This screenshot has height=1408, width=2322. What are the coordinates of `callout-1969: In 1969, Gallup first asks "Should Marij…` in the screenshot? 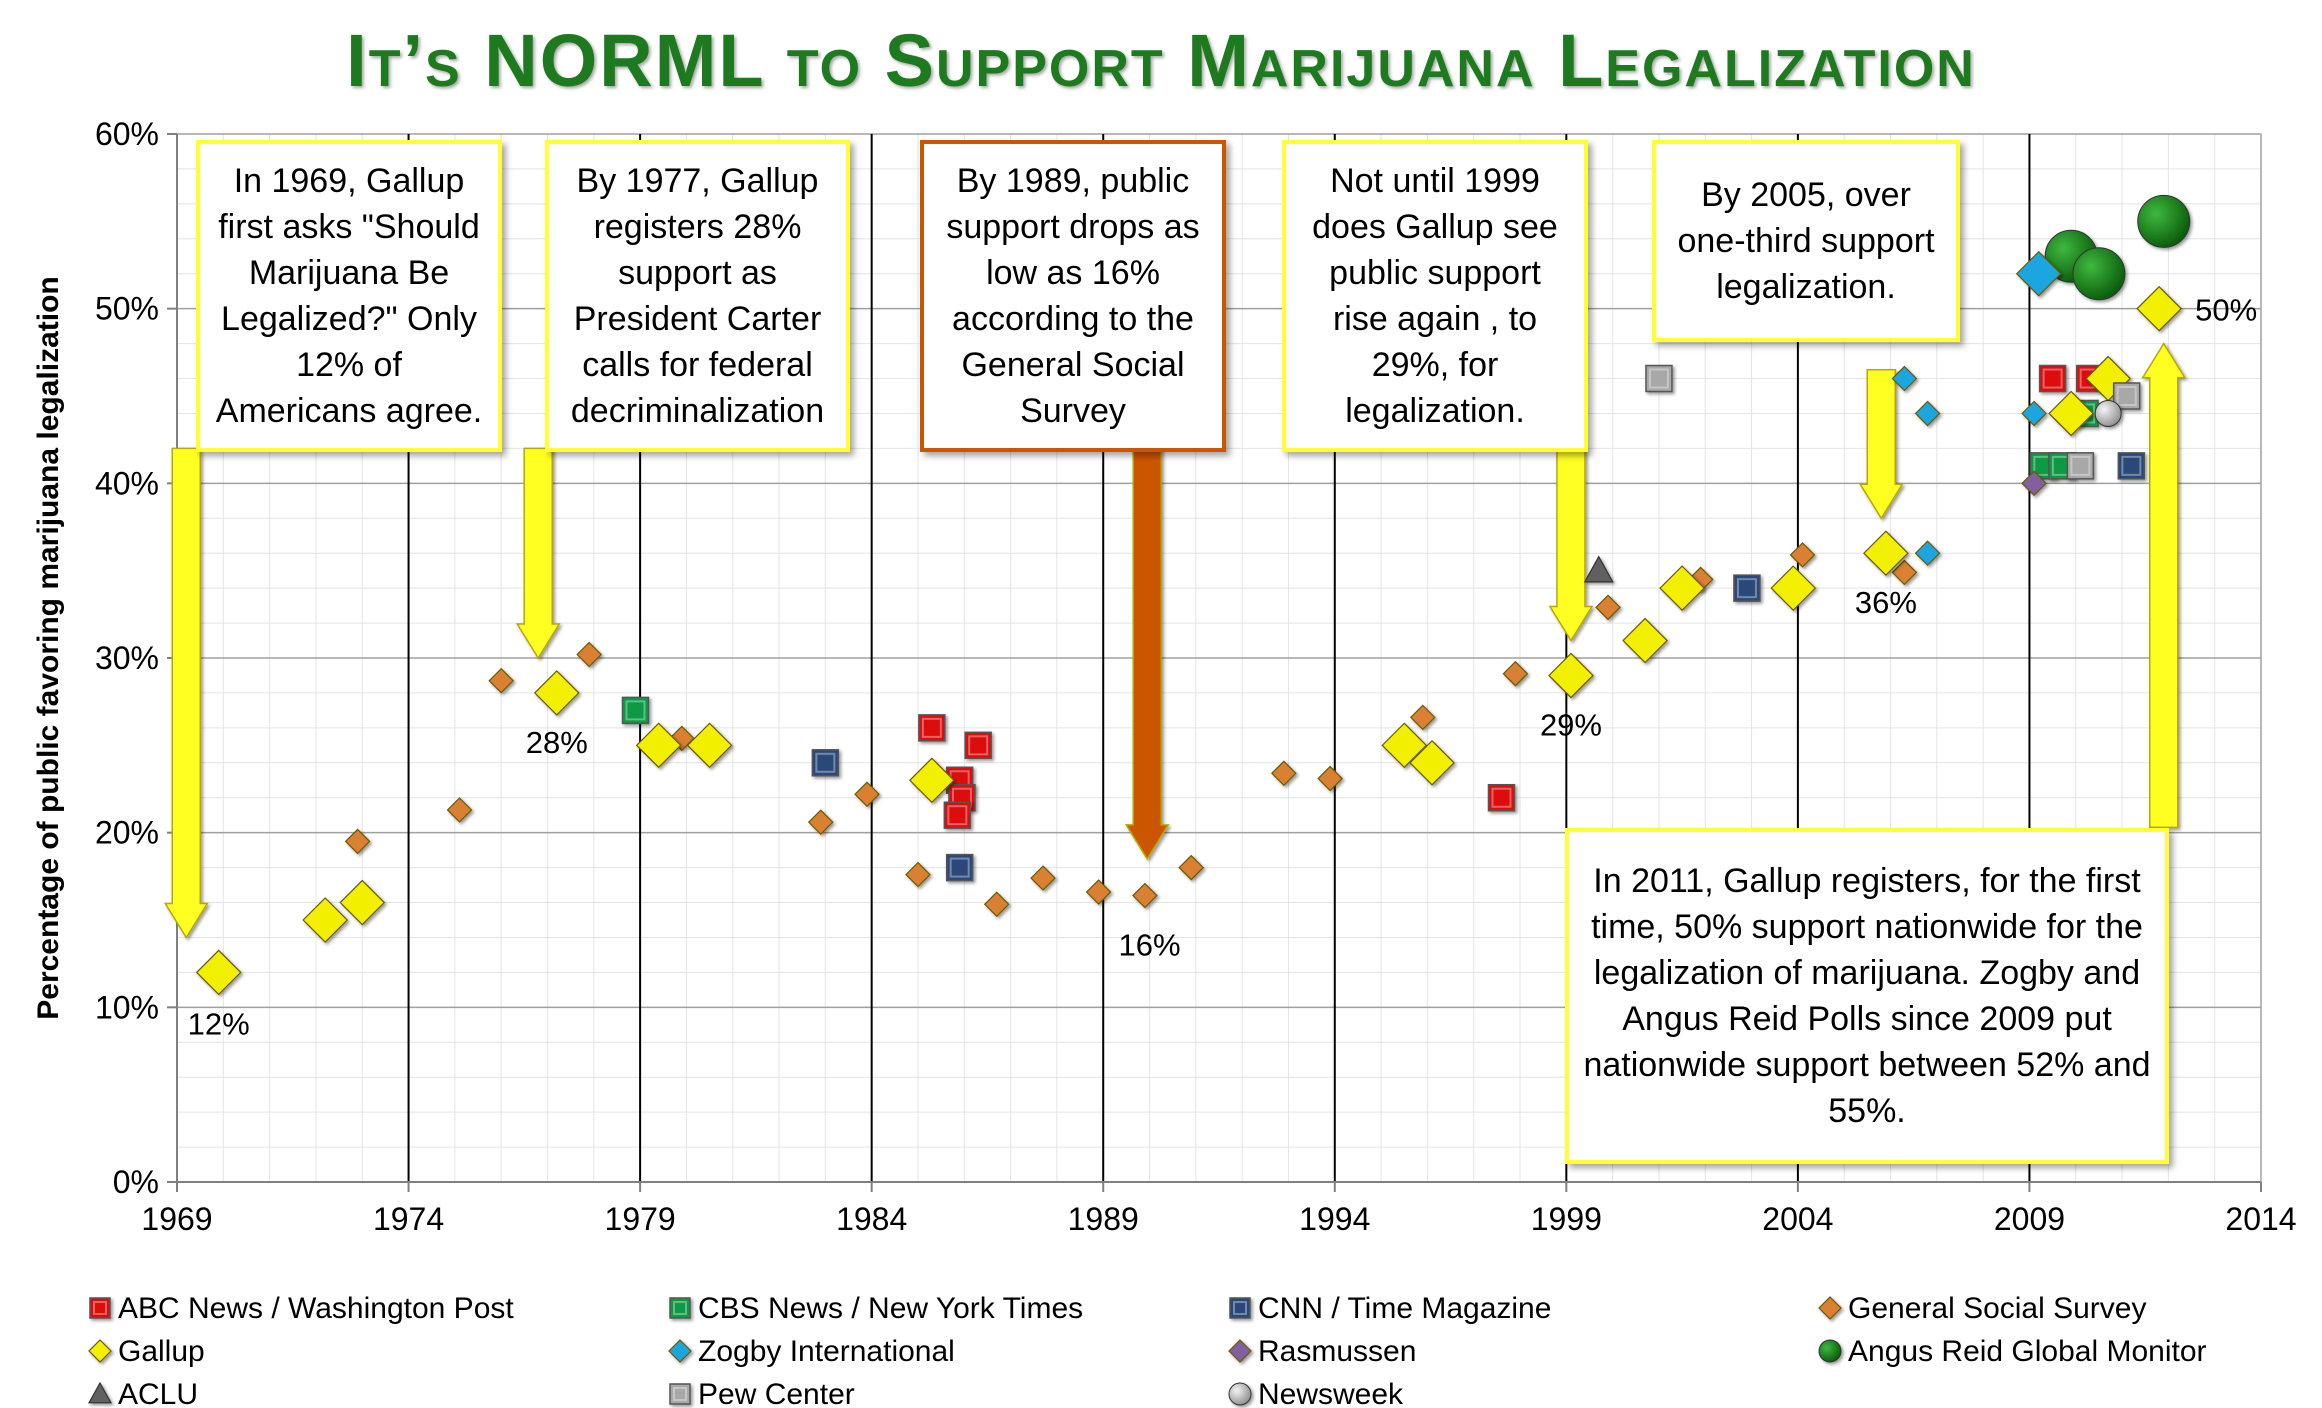 It's located at (349, 296).